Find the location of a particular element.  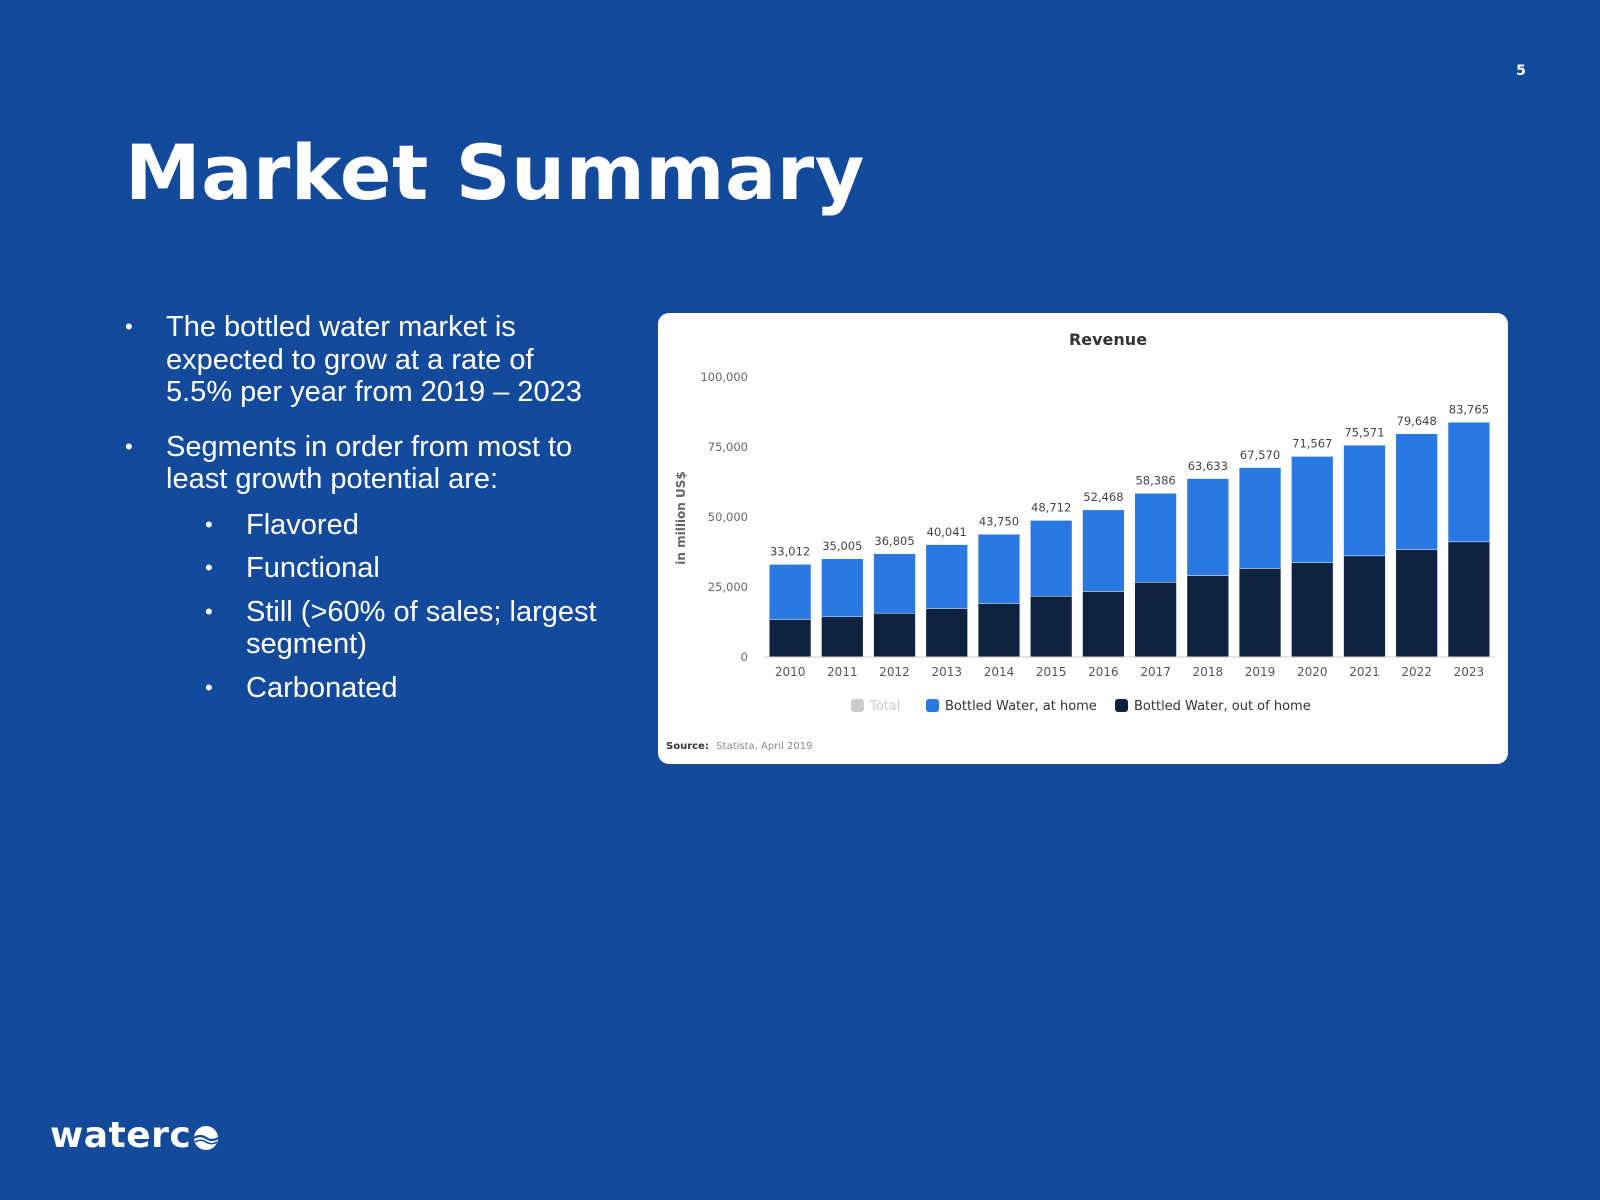

legend-label: Bottled Water, out of home is located at coordinates (1222, 706).